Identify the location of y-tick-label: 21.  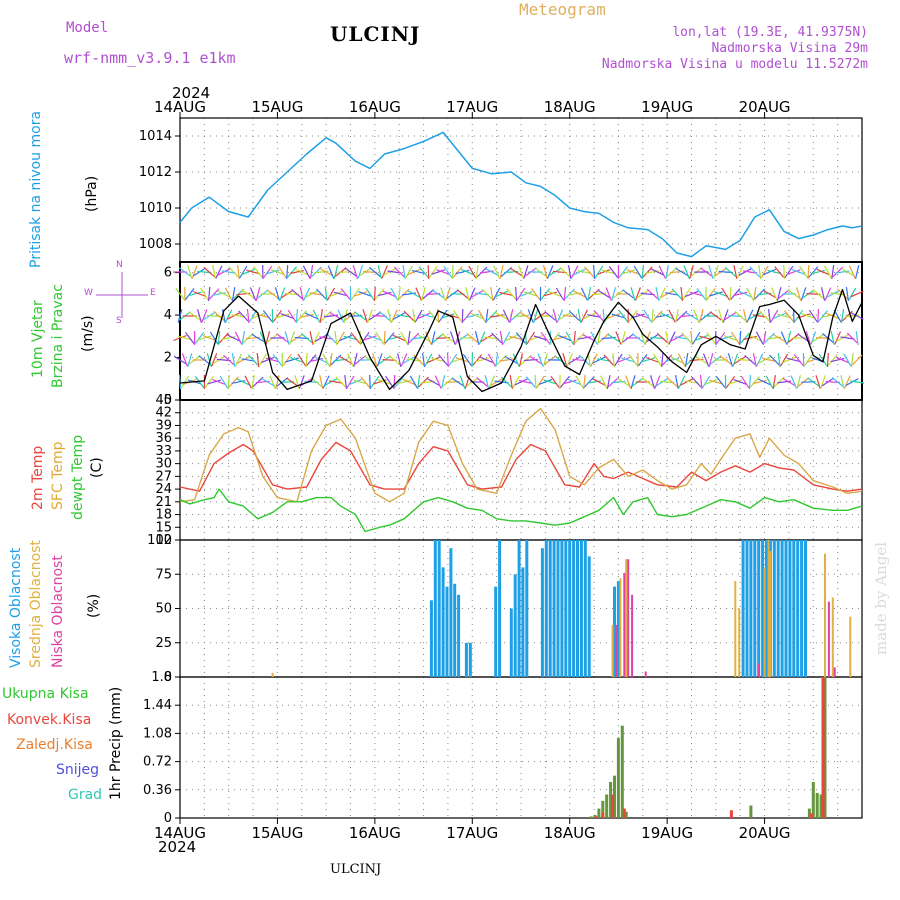
(163, 502).